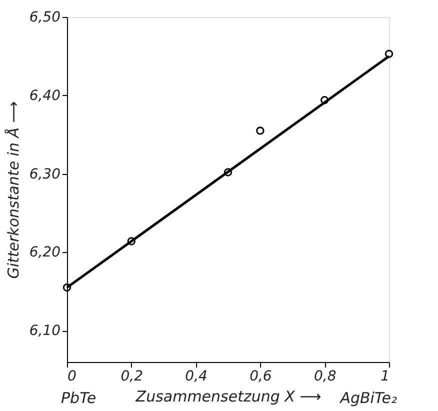 This screenshot has width=438, height=411. What do you see at coordinates (13, 190) in the screenshot?
I see `y-axis-title: Gitterkonstante in Å ⟶` at bounding box center [13, 190].